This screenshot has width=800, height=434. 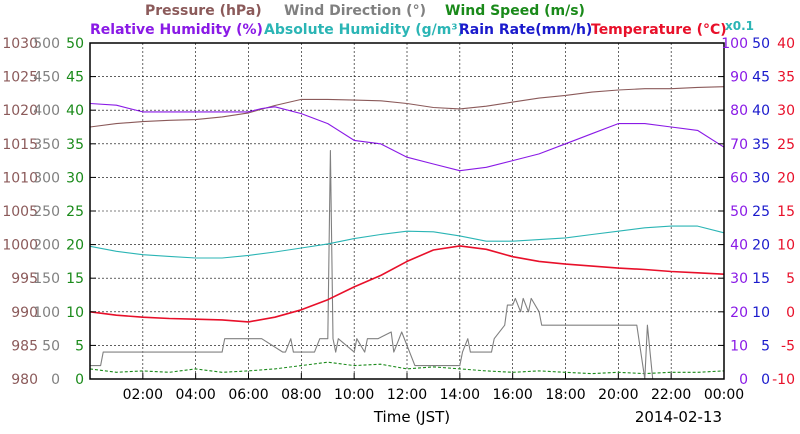 I want to click on legend-pressure: Pressure (hPa), so click(x=203, y=11).